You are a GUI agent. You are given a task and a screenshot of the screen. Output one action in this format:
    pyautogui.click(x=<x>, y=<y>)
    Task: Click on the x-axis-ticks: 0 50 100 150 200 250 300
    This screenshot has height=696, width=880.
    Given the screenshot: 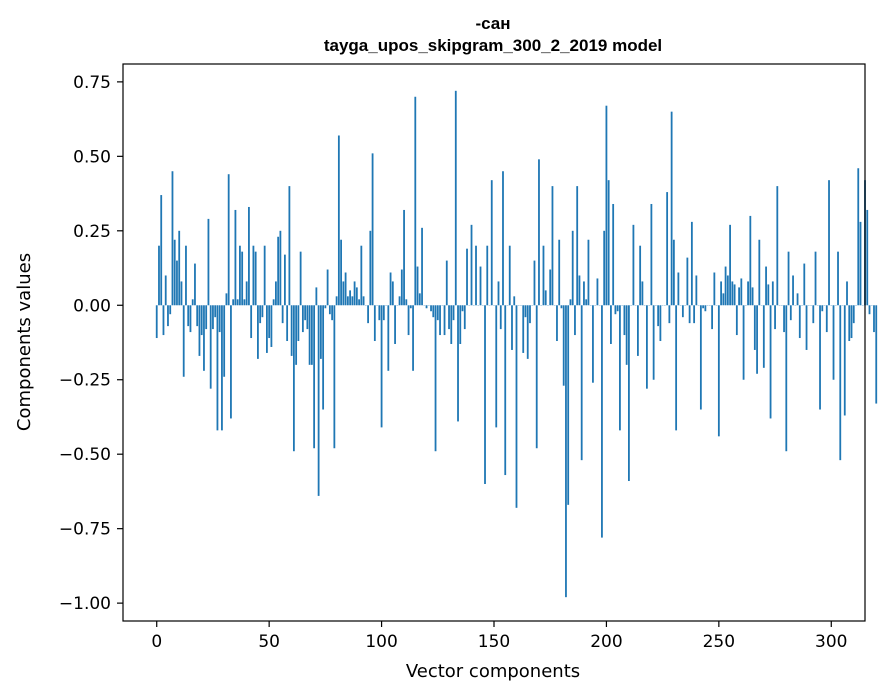 What is the action you would take?
    pyautogui.click(x=499, y=636)
    